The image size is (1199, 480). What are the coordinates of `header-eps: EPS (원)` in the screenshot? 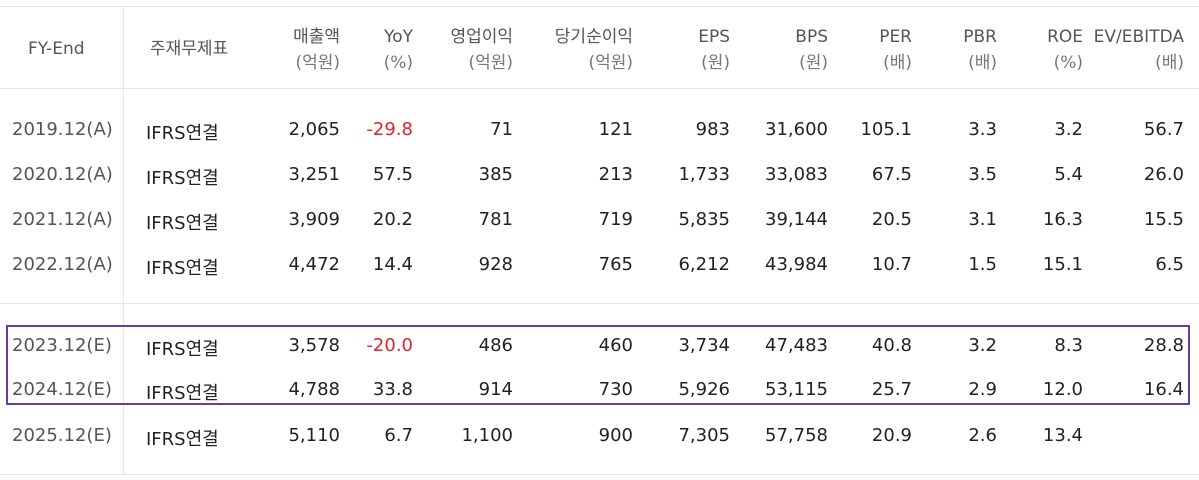 It's located at (714, 50).